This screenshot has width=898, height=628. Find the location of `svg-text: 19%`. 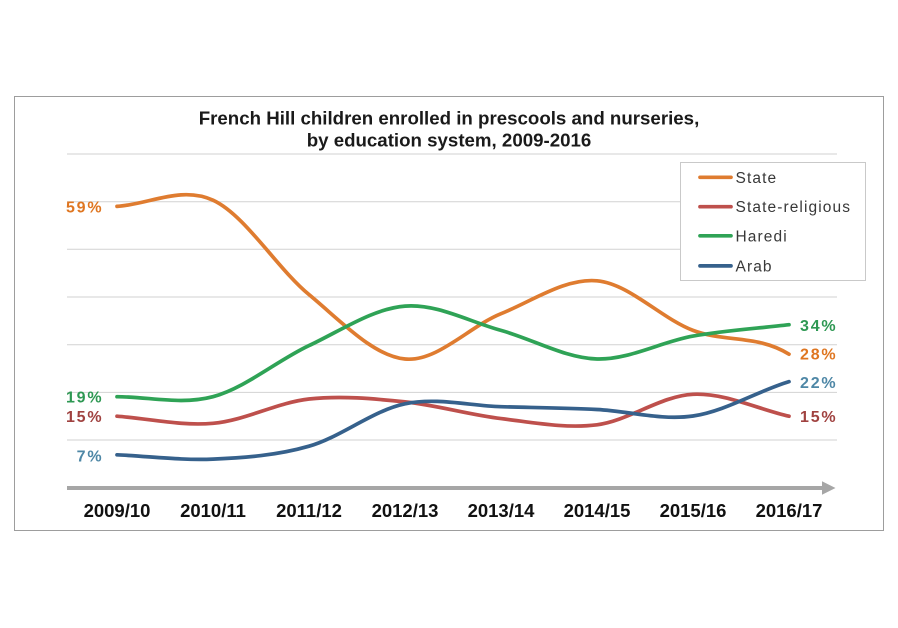

svg-text: 19% is located at coordinates (84, 398).